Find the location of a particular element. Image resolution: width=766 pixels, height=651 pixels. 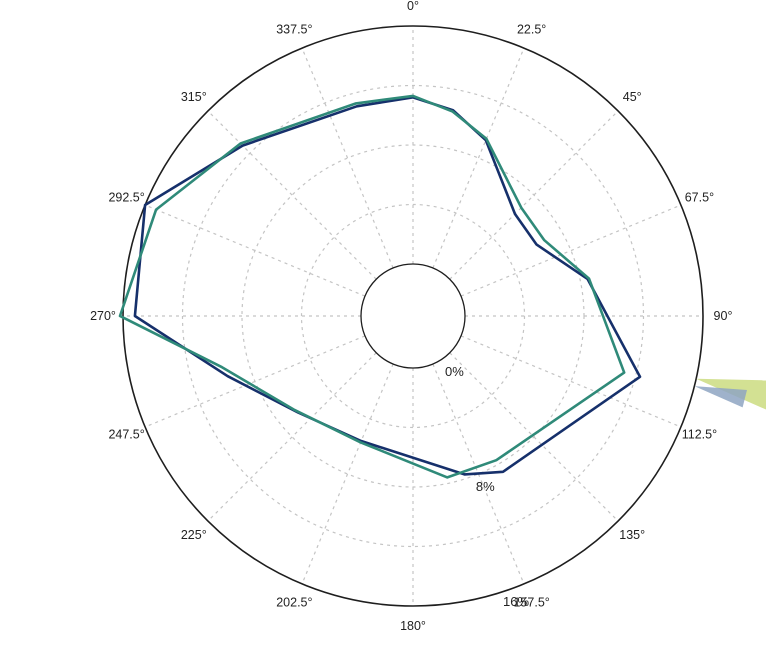

inner-ring is located at coordinates (413, 316).